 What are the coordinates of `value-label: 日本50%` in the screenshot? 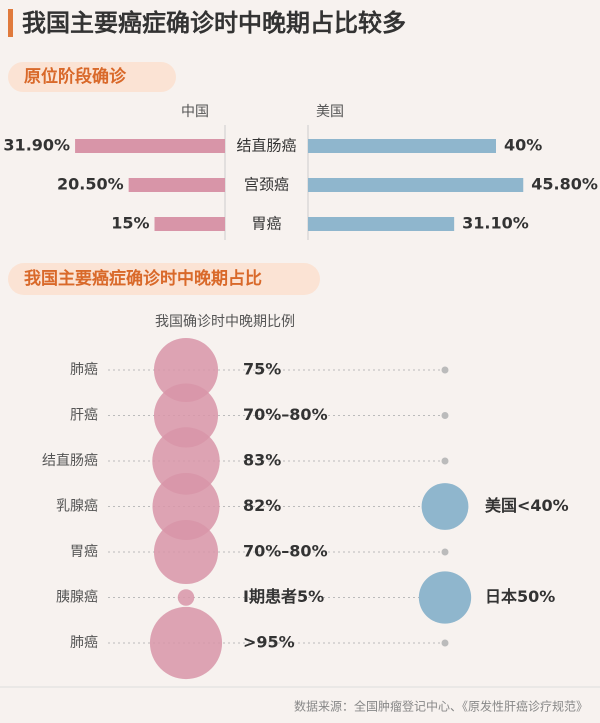 It's located at (520, 596).